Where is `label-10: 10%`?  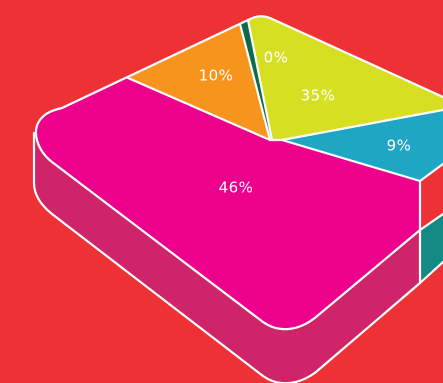 label-10: 10% is located at coordinates (216, 76).